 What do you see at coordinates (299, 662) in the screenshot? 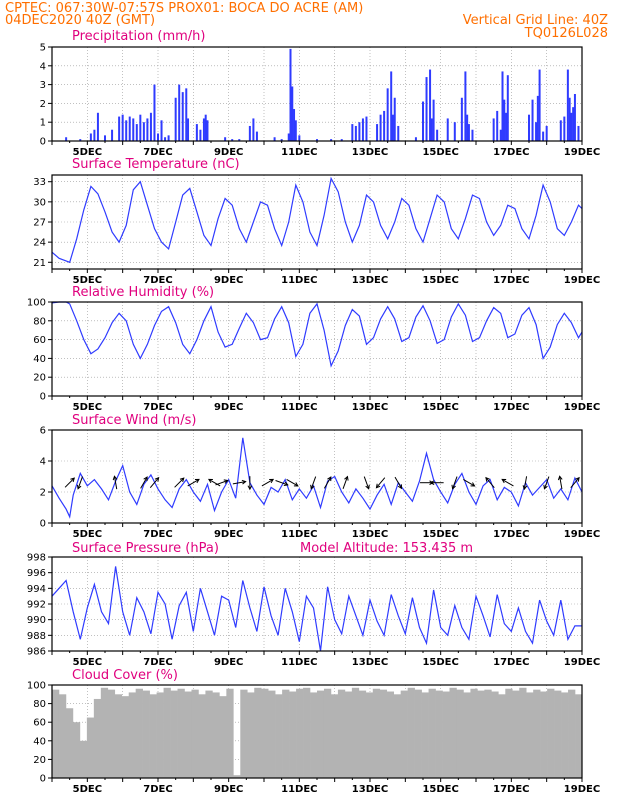
I see `pressure-xtick-label: 11DEC` at bounding box center [299, 662].